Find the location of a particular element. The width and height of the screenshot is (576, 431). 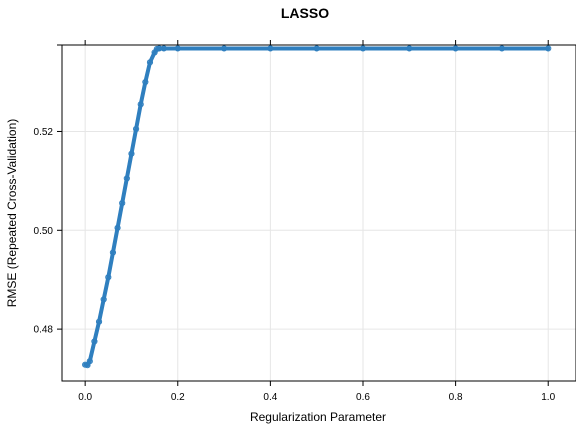

y-axis-label: RMSE (Repeated Cross-Validation) is located at coordinates (12, 213).